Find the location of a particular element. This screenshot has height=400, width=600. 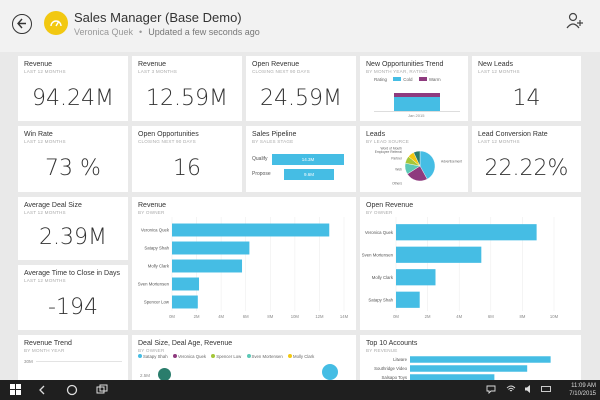

tile-title: Revenue Trend is located at coordinates (48, 343).